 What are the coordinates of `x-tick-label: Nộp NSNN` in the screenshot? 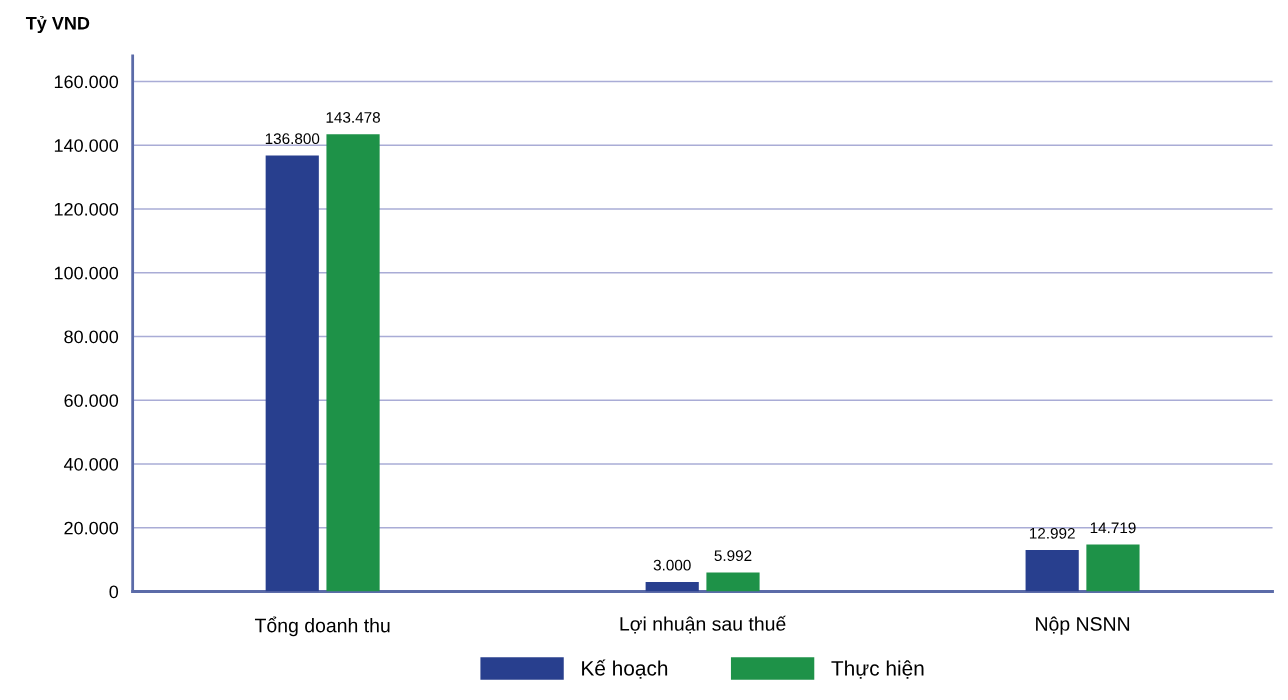 It's located at (1083, 625).